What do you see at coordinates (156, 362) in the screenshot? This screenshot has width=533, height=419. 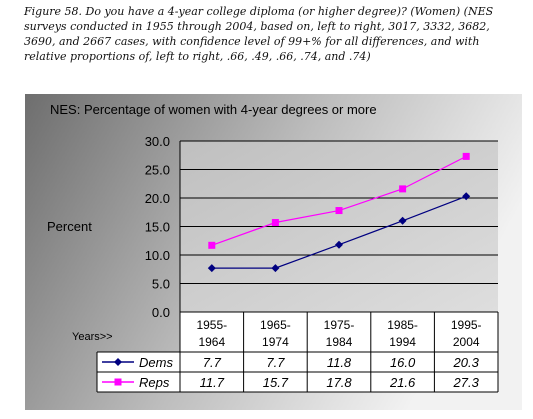 I see `legend-label: Dems` at bounding box center [156, 362].